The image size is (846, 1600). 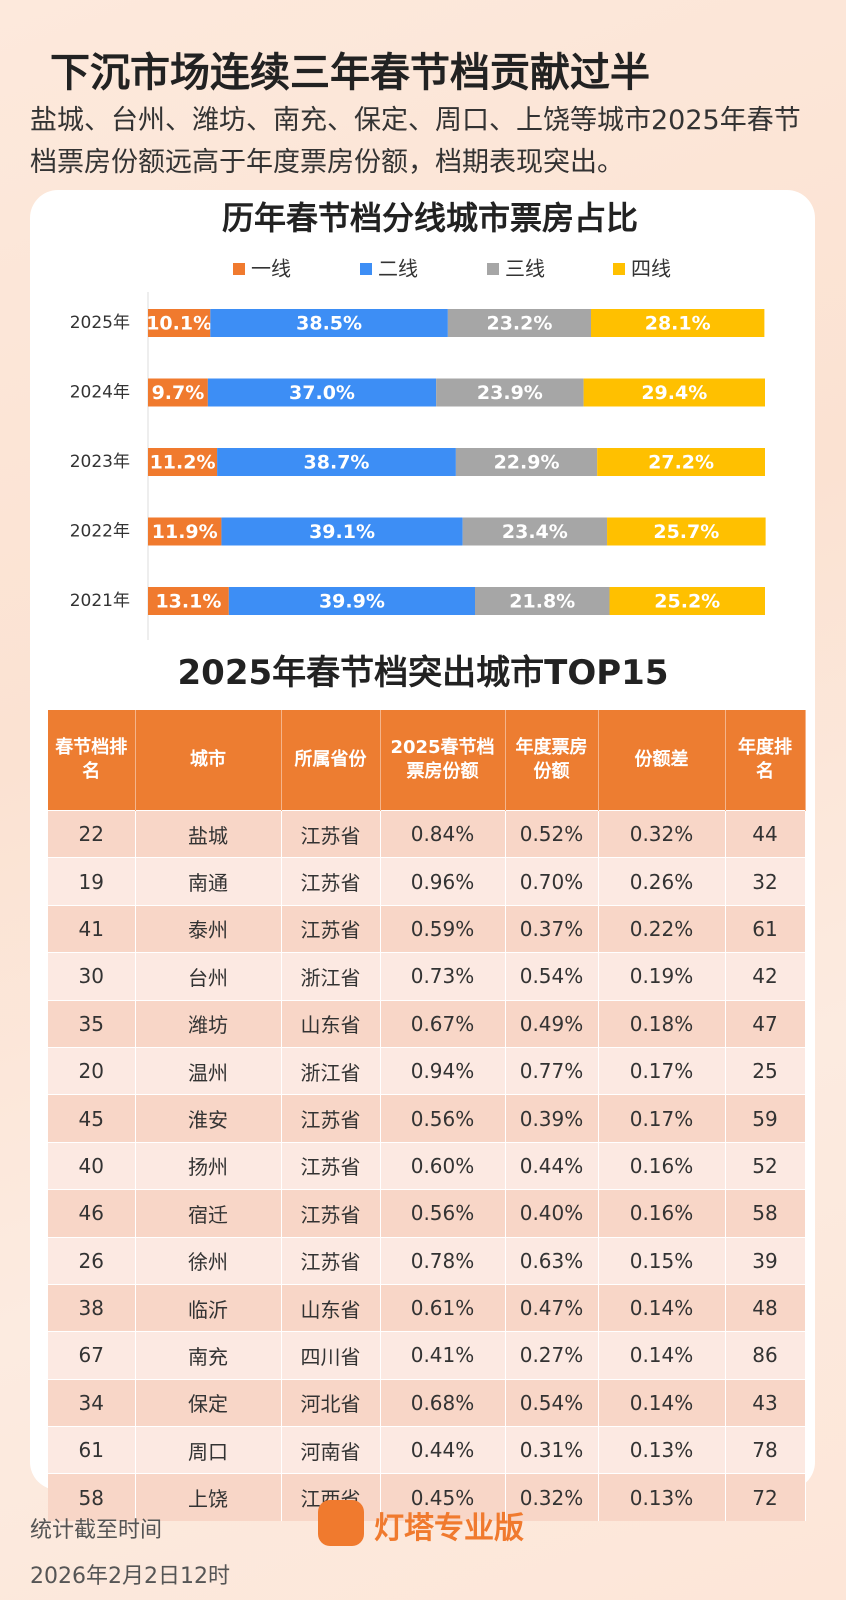 I want to click on table-cell: 86, so click(x=765, y=1355).